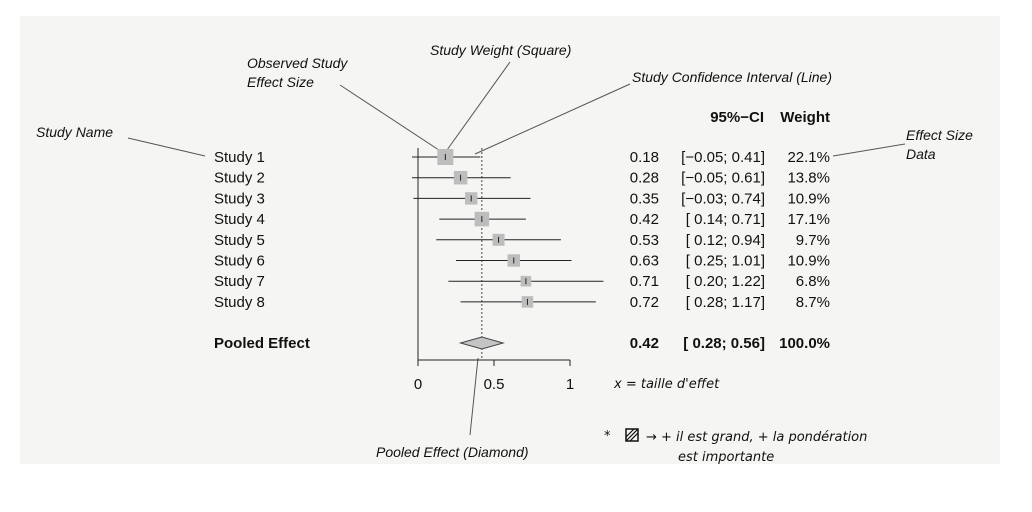 The height and width of the screenshot is (512, 1032). I want to click on pooled-row: Pooled Effect 0.42 [ 0.28; 0.56] 100.0%, so click(522, 343).